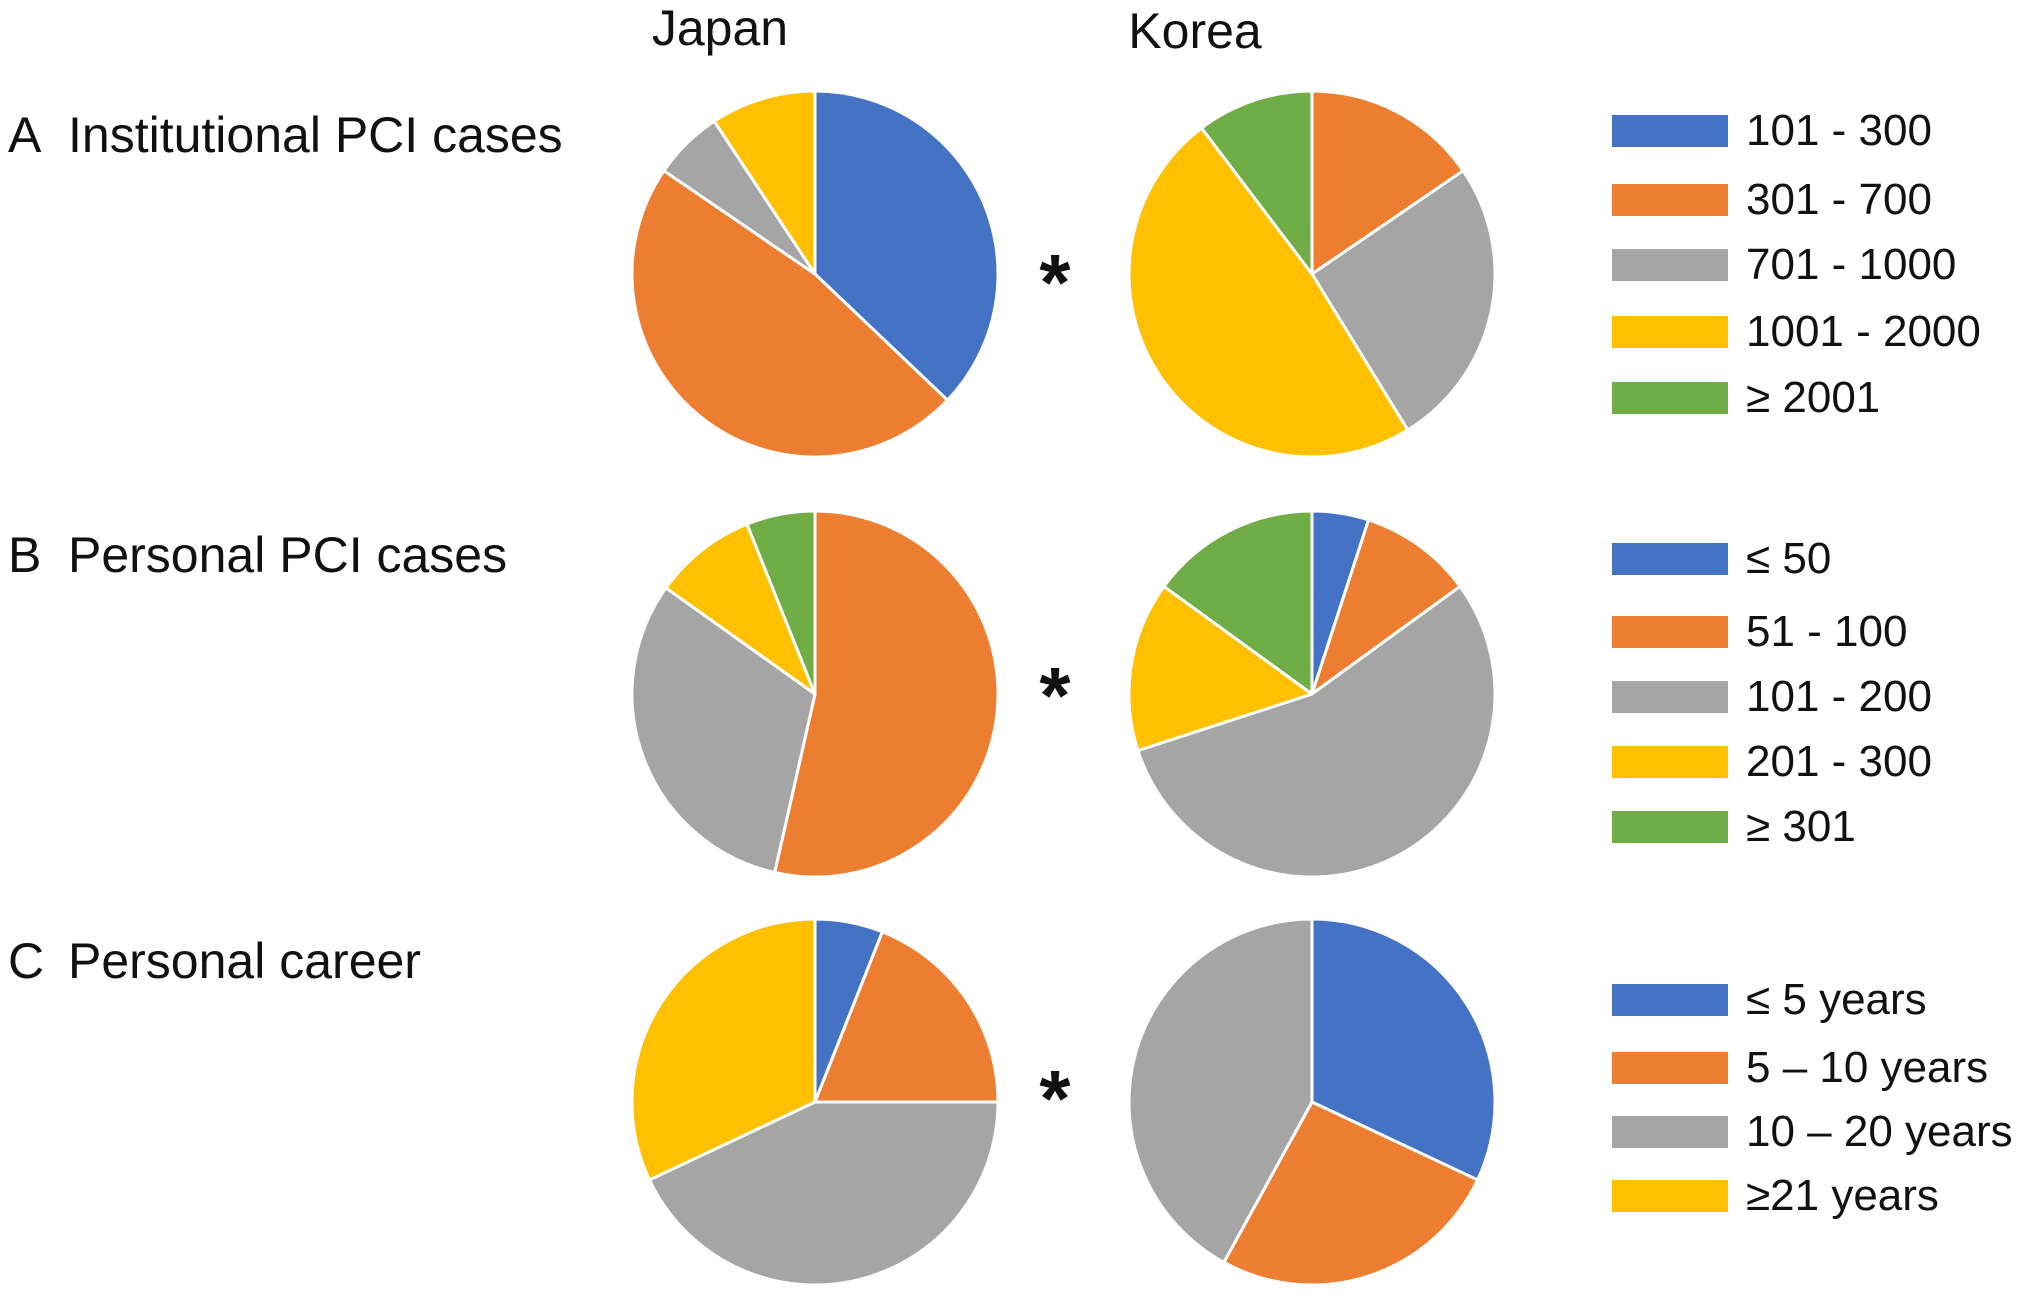  What do you see at coordinates (1257, 182) in the screenshot?
I see `pie-slice-korea-ge-2001` at bounding box center [1257, 182].